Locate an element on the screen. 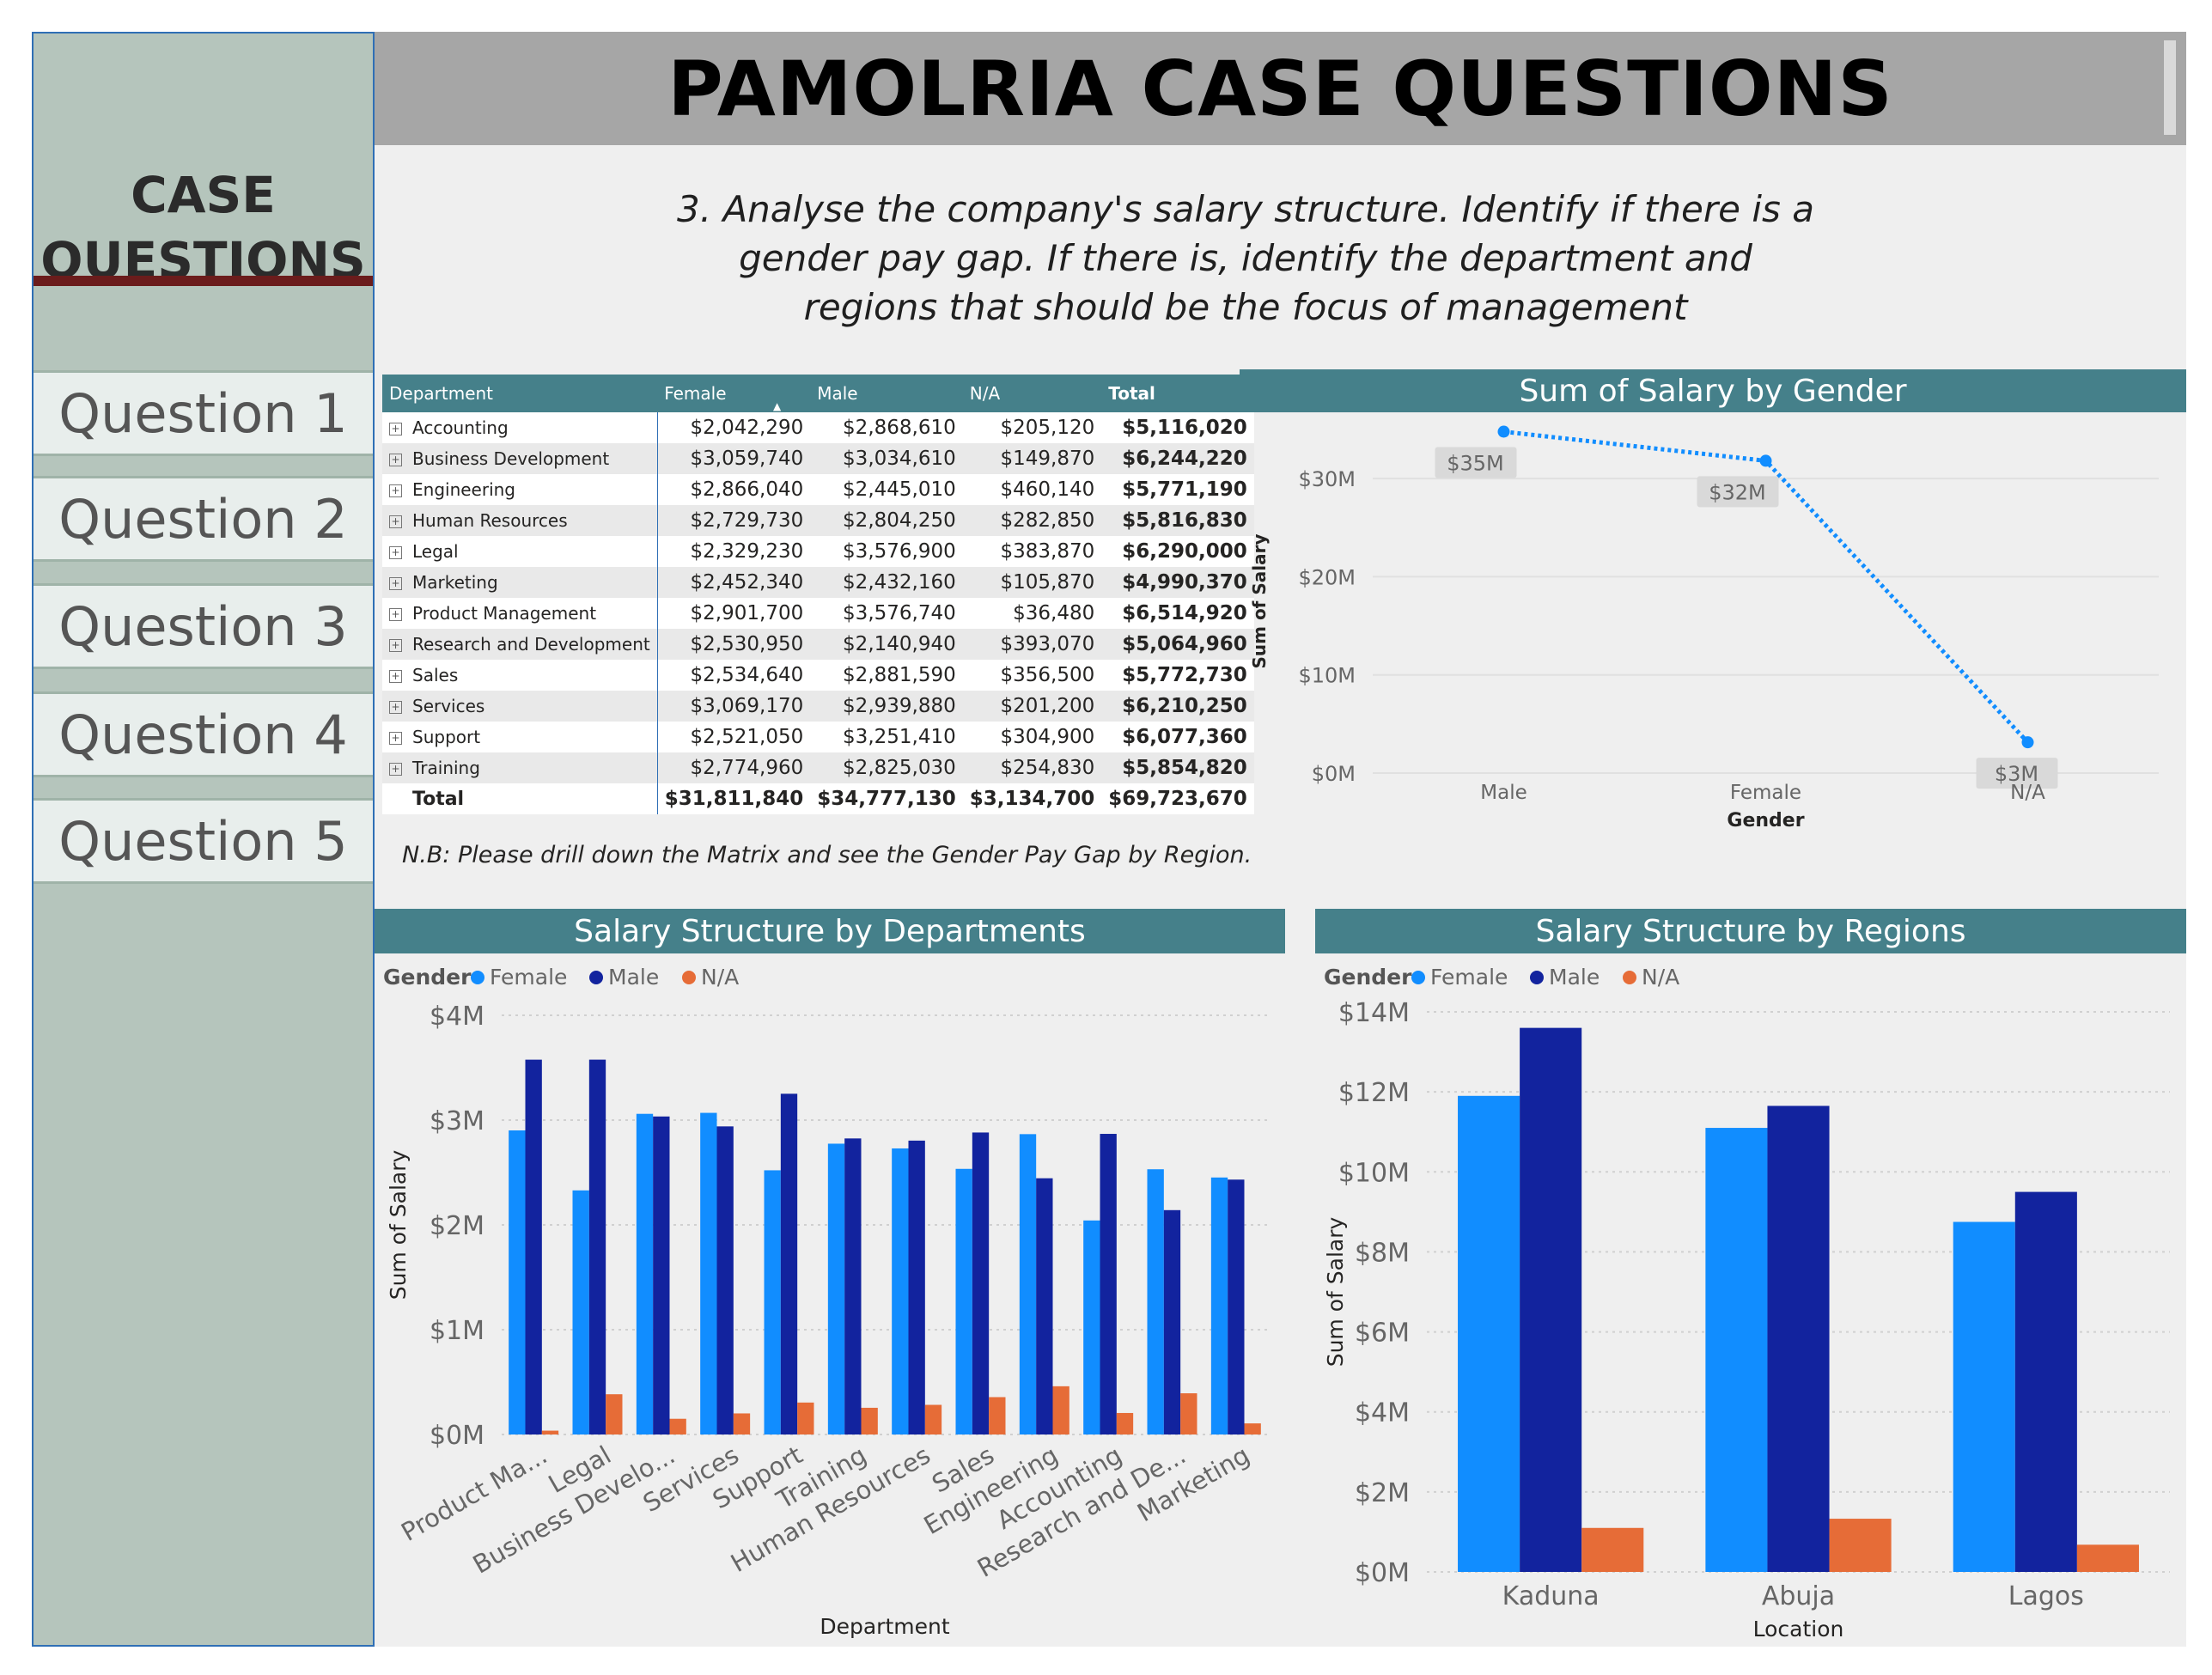 Image resolution: width=2212 pixels, height=1675 pixels. matrix-total-cell: $69,723,670 is located at coordinates (1177, 798).